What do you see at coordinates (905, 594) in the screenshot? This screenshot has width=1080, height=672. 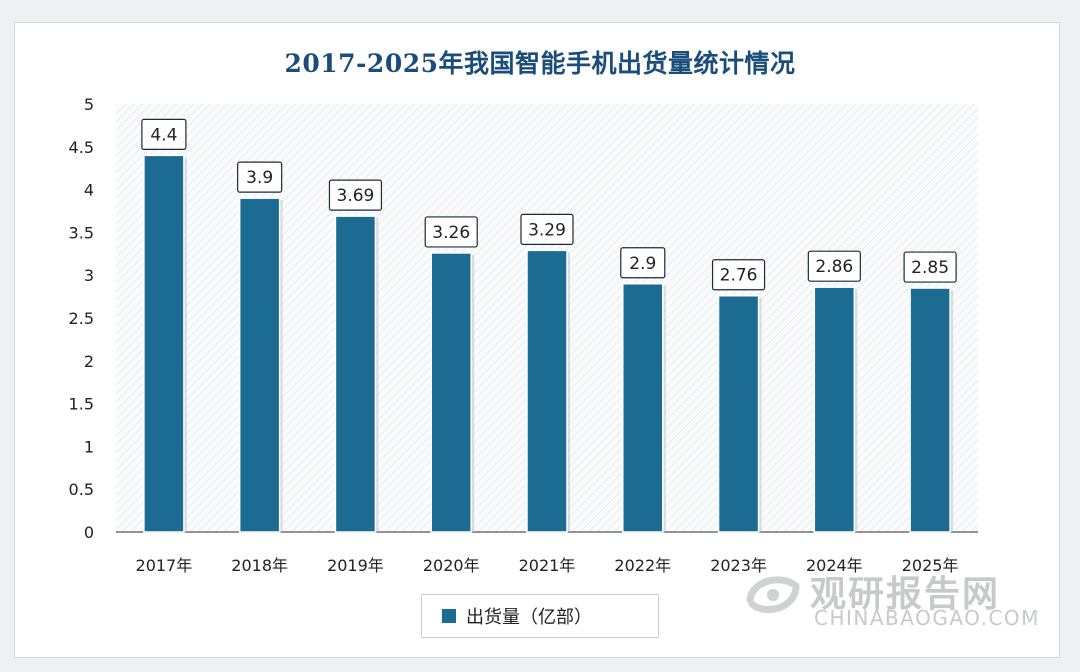 I see `watermark-brand: 观研报告网` at bounding box center [905, 594].